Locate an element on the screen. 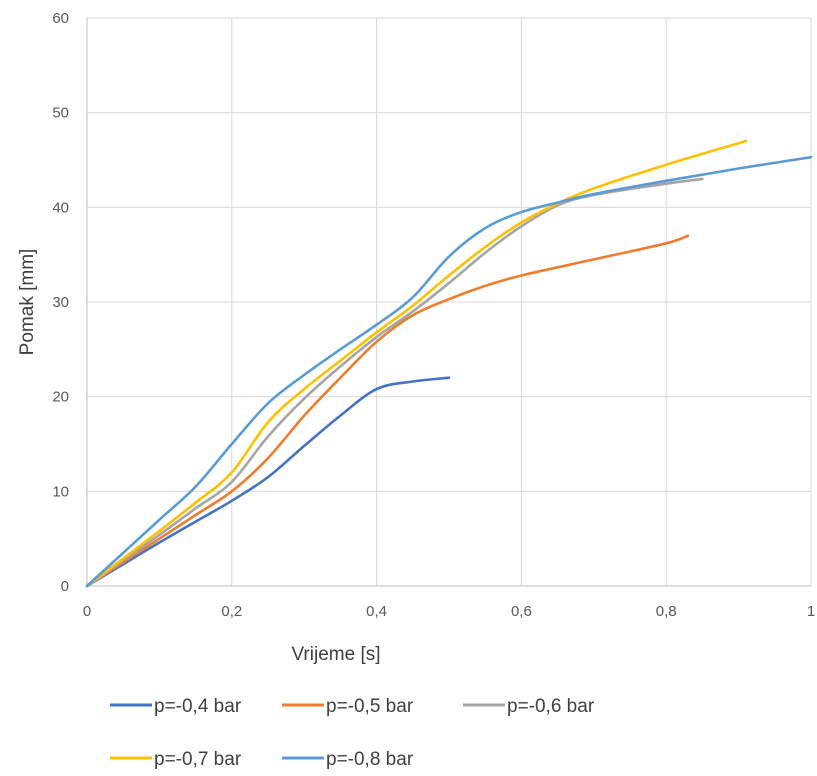  y-tick-label: 0 is located at coordinates (65, 586).